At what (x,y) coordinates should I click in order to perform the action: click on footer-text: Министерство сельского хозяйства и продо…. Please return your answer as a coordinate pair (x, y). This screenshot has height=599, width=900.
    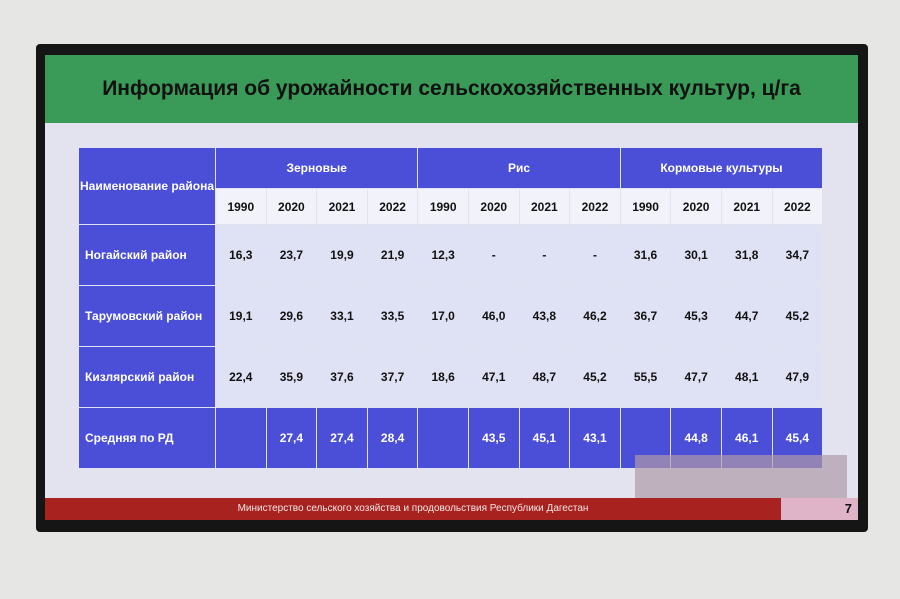
    Looking at the image, I should click on (413, 508).